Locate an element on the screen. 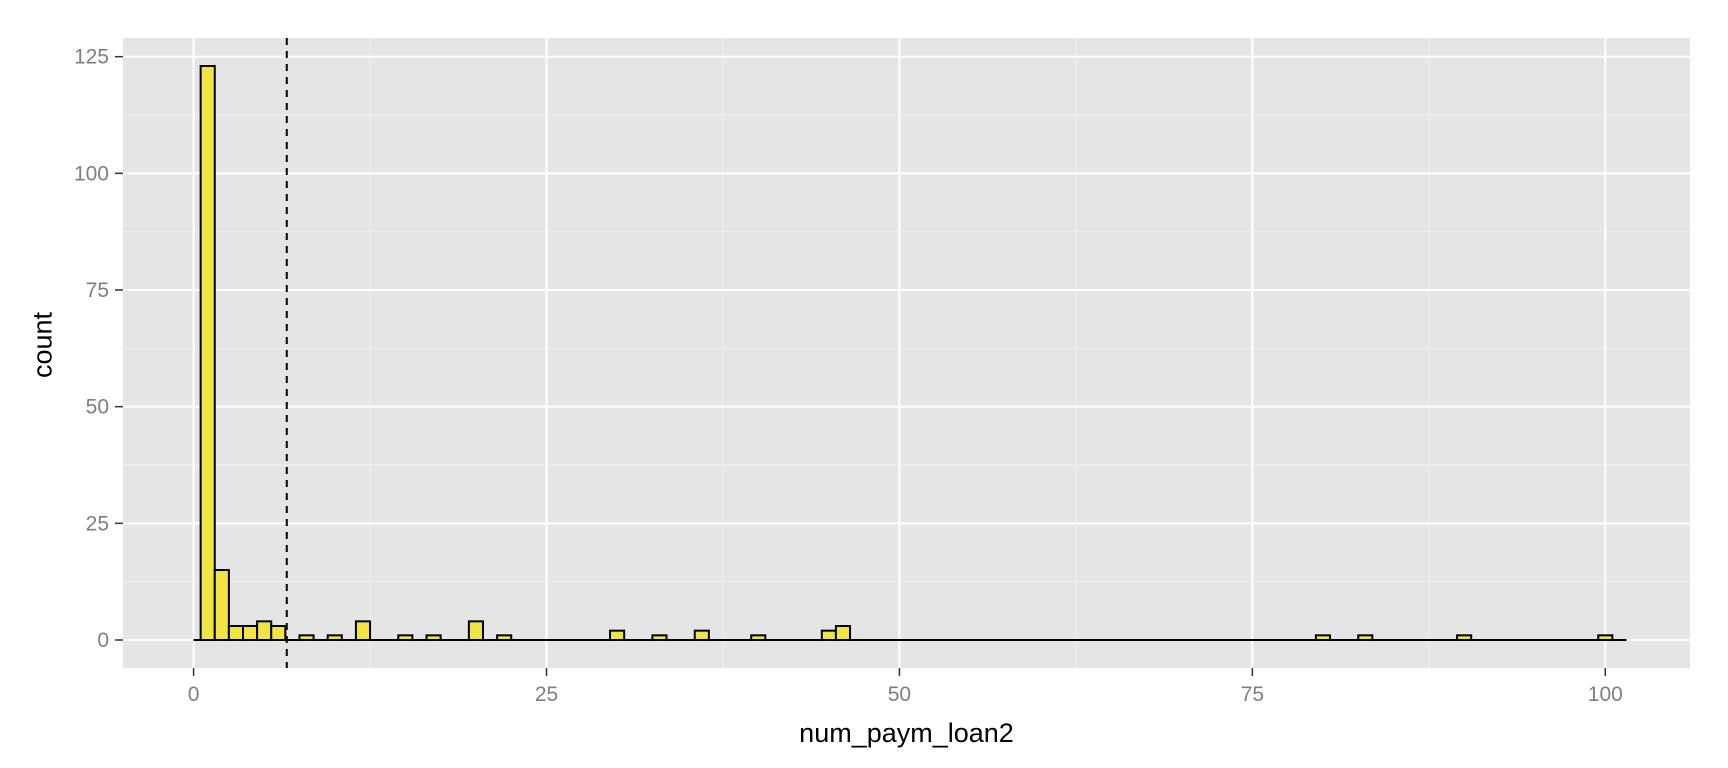 This screenshot has width=1728, height=768. x-tick-label: 100 is located at coordinates (1605, 694).